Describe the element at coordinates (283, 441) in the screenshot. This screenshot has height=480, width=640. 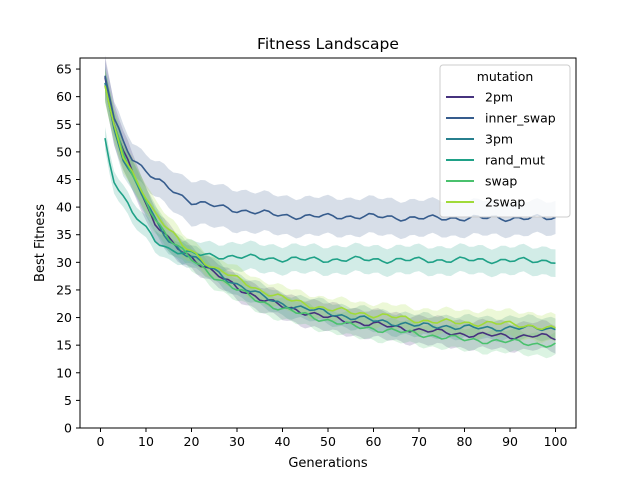
I see `x-tick-label: 40` at that location.